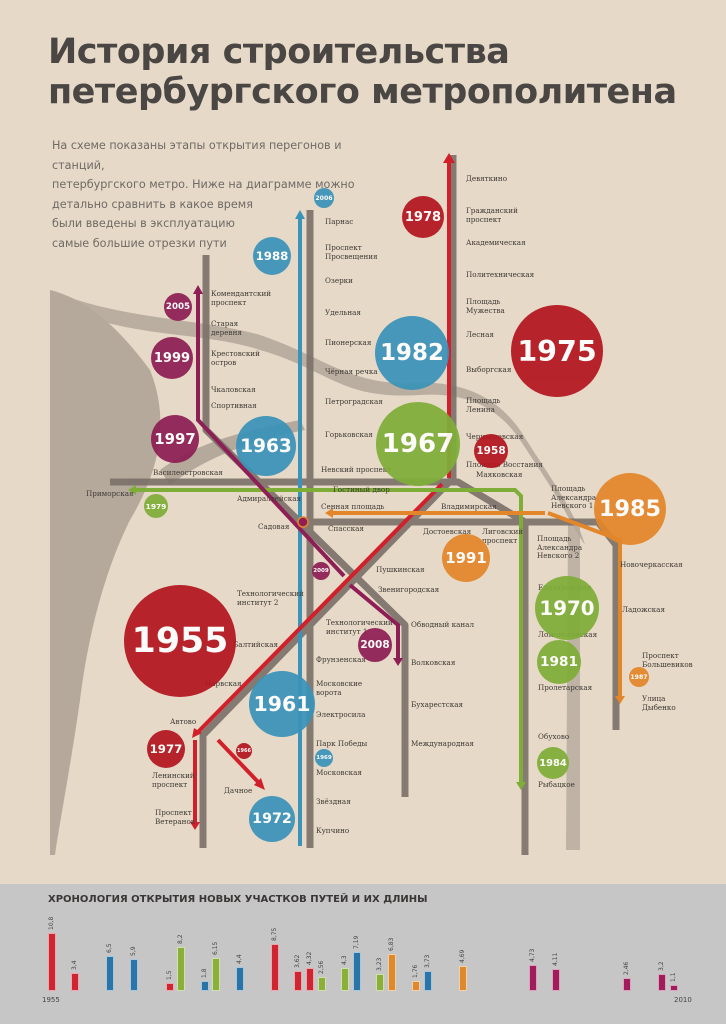 The height and width of the screenshot is (1024, 726). Describe the element at coordinates (298, 476) in the screenshot. I see `line-5-magenta` at that location.